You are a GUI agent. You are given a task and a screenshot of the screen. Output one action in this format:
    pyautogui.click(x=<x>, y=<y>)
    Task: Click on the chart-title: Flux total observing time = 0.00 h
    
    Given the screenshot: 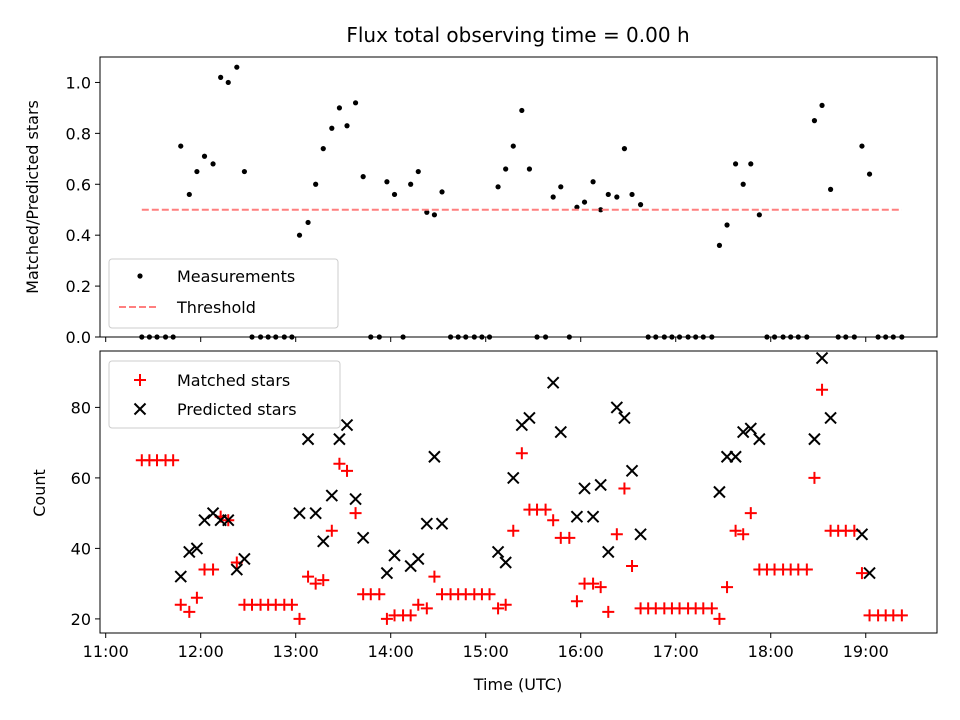 What is the action you would take?
    pyautogui.click(x=517, y=35)
    